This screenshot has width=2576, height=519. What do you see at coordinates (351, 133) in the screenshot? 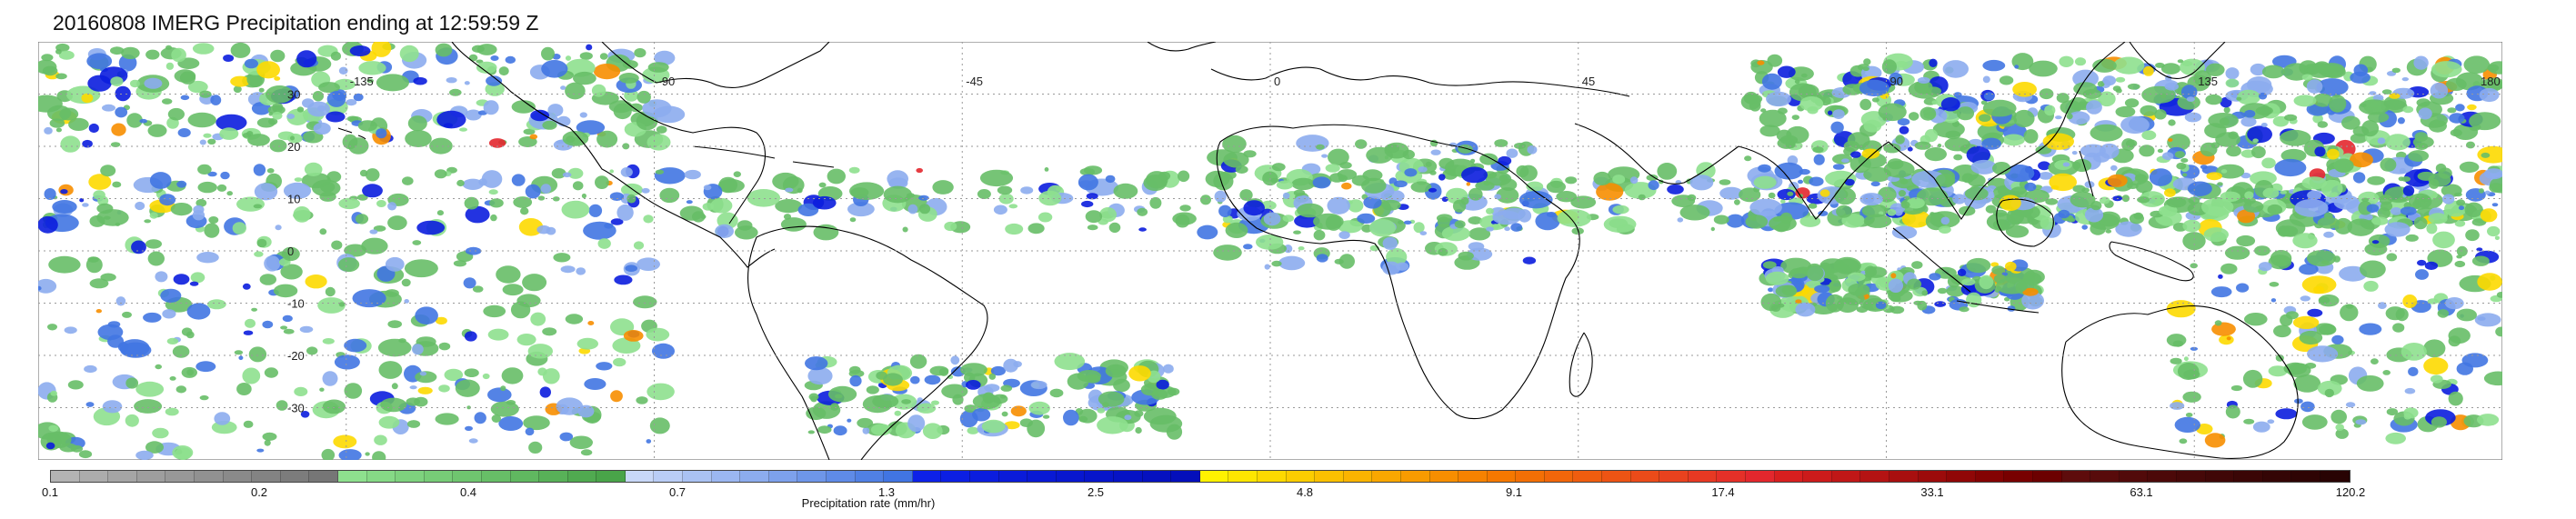
I see `coastline-hawaii` at bounding box center [351, 133].